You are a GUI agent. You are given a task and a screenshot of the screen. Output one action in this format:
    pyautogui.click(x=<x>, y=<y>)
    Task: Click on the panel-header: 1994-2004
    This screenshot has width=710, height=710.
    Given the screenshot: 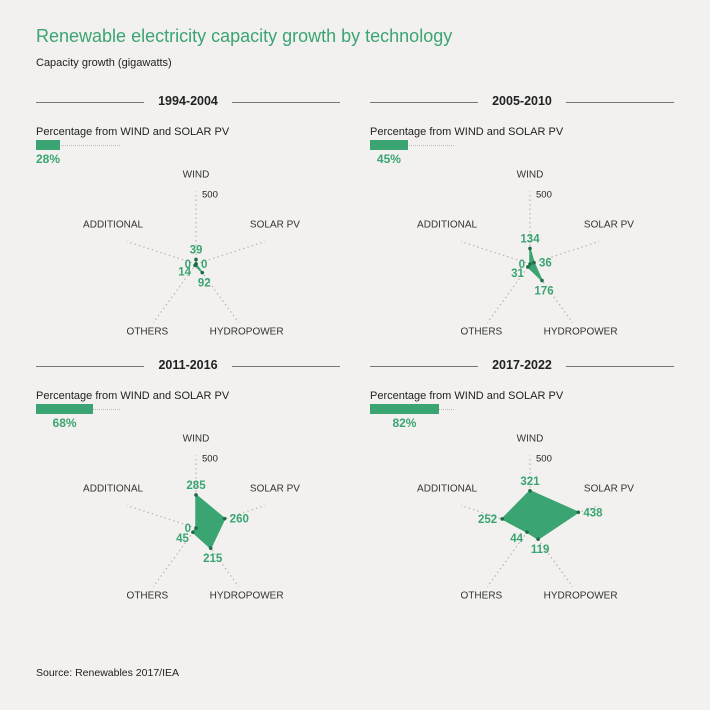 What is the action you would take?
    pyautogui.click(x=188, y=102)
    